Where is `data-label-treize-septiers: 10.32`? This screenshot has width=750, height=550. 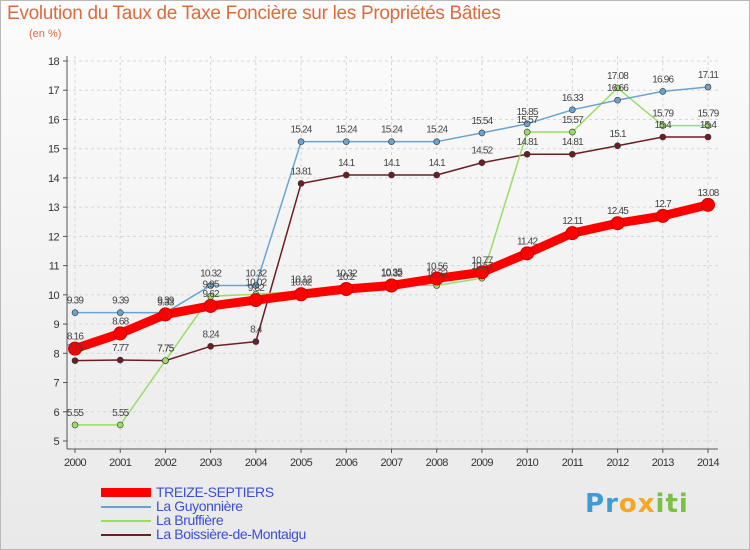
data-label-treize-septiers: 10.32 is located at coordinates (392, 273).